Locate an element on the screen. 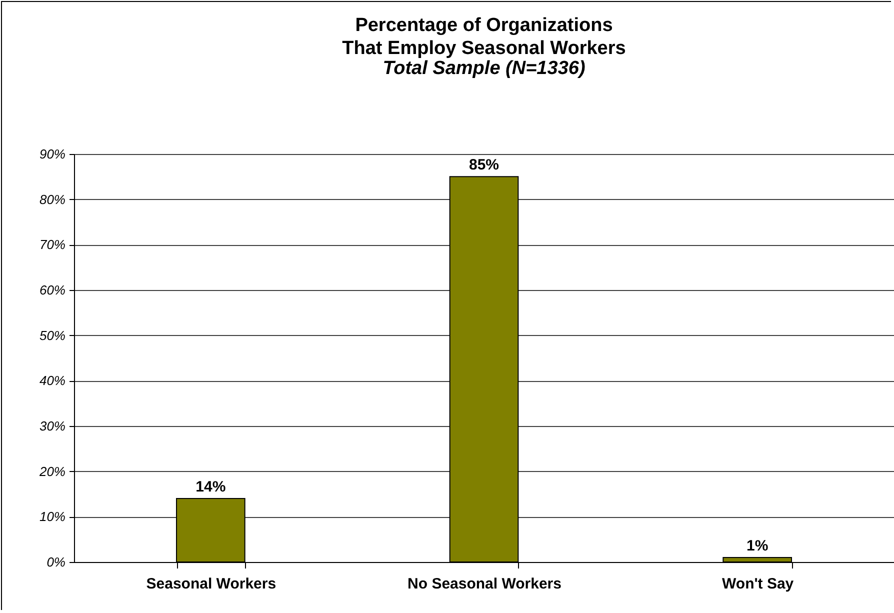  y-tick-label: 30% is located at coordinates (52, 426).